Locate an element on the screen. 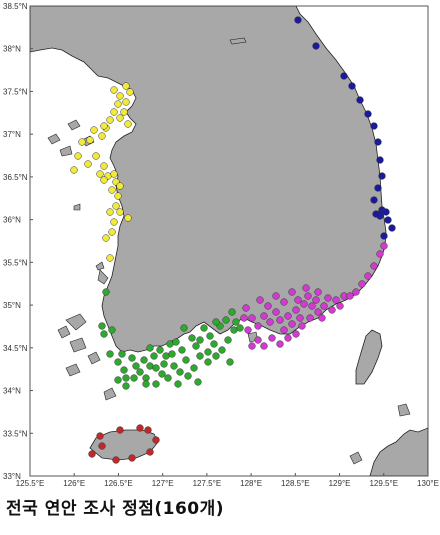 This screenshot has width=440, height=535. lat-tick-label: 35.5°N is located at coordinates (15, 262).